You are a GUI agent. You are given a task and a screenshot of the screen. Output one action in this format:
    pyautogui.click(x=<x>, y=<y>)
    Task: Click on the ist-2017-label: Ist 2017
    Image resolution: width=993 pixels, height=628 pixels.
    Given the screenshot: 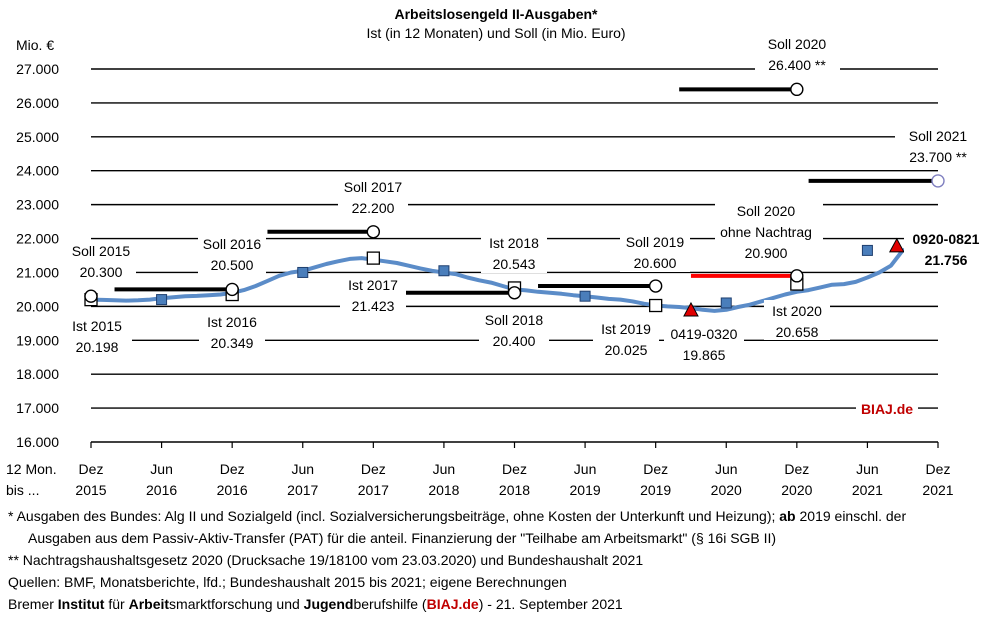 What is the action you would take?
    pyautogui.click(x=373, y=285)
    